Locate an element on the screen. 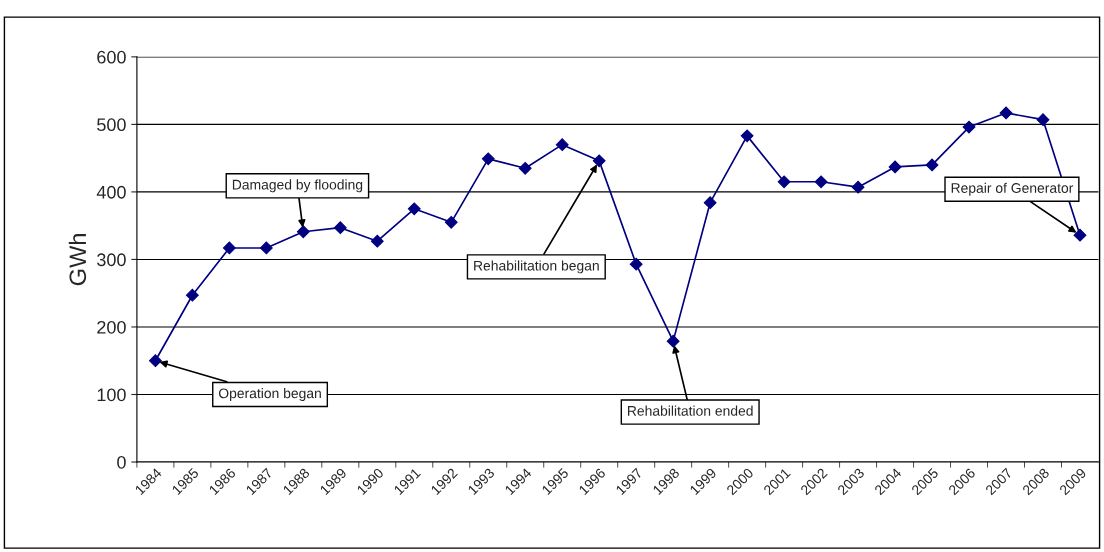 This screenshot has width=1104, height=552. y-tick-label: 100 is located at coordinates (111, 395).